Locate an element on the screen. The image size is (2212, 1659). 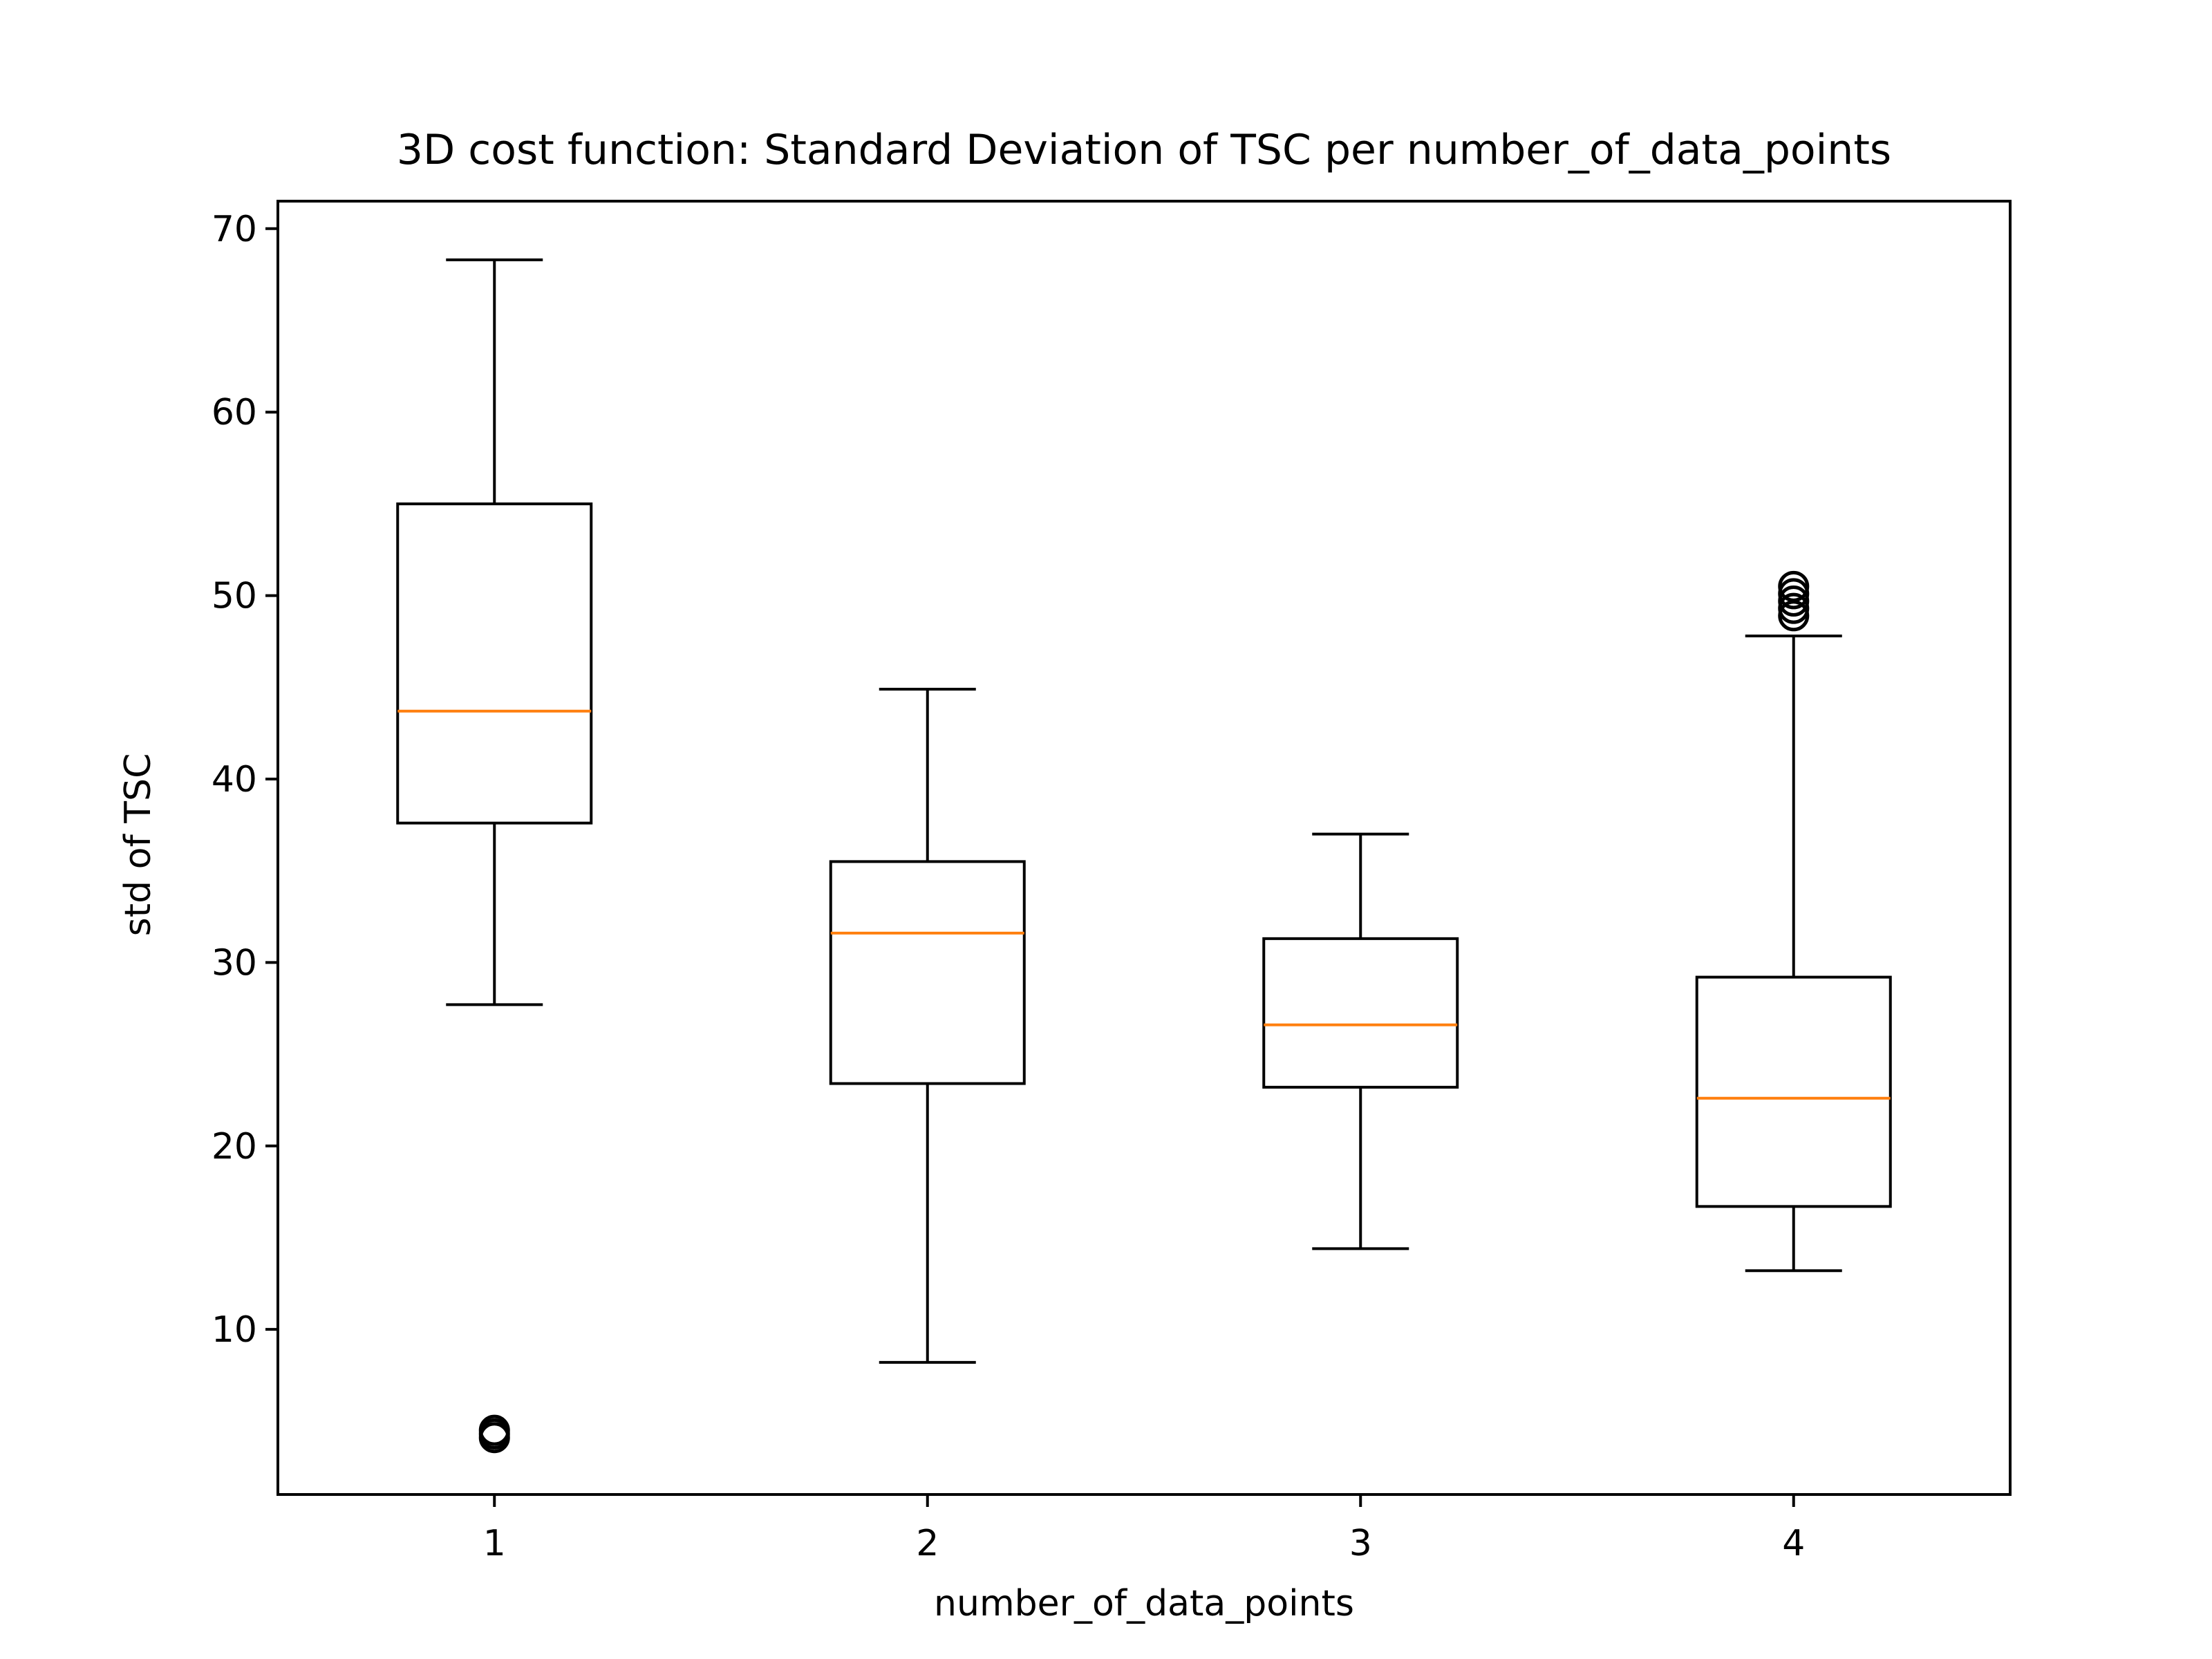
box-1-iqr-rect is located at coordinates (494, 663).